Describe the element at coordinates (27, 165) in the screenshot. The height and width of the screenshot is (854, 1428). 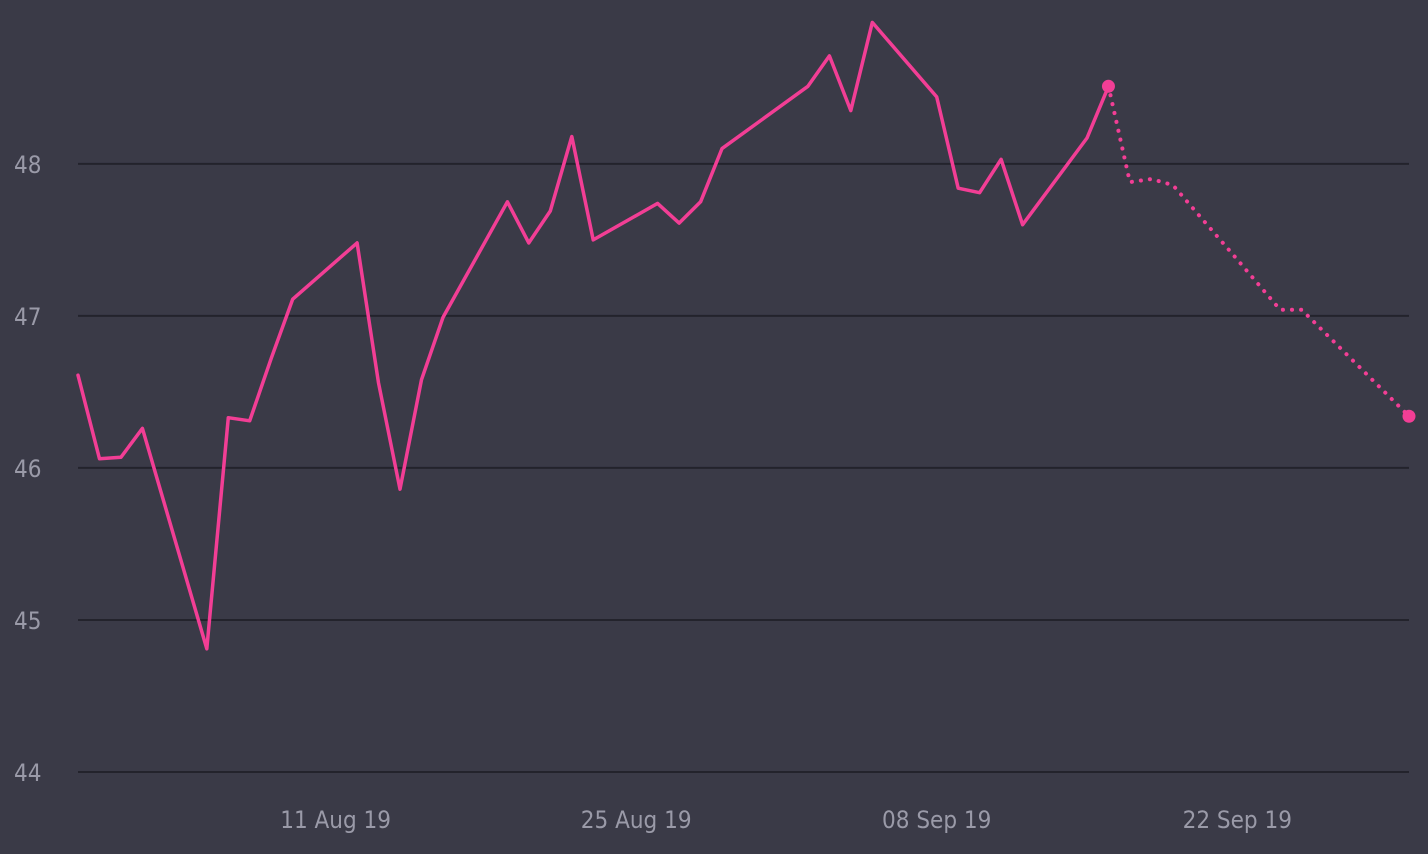
I see `y-tick-label: 48` at that location.